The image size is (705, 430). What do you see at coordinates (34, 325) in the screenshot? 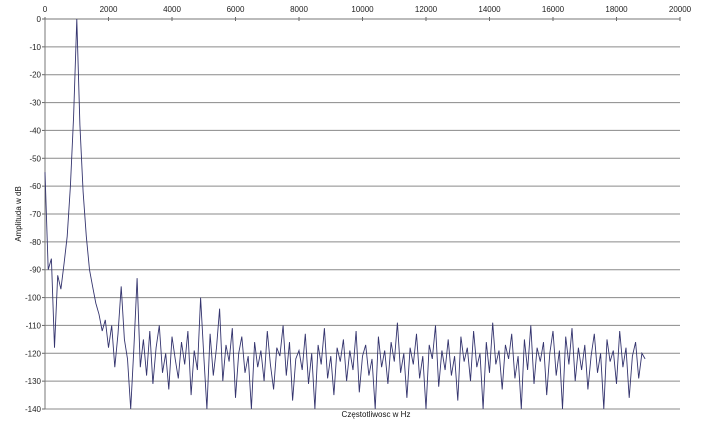
I see `y-tick-label: -110` at bounding box center [34, 325].